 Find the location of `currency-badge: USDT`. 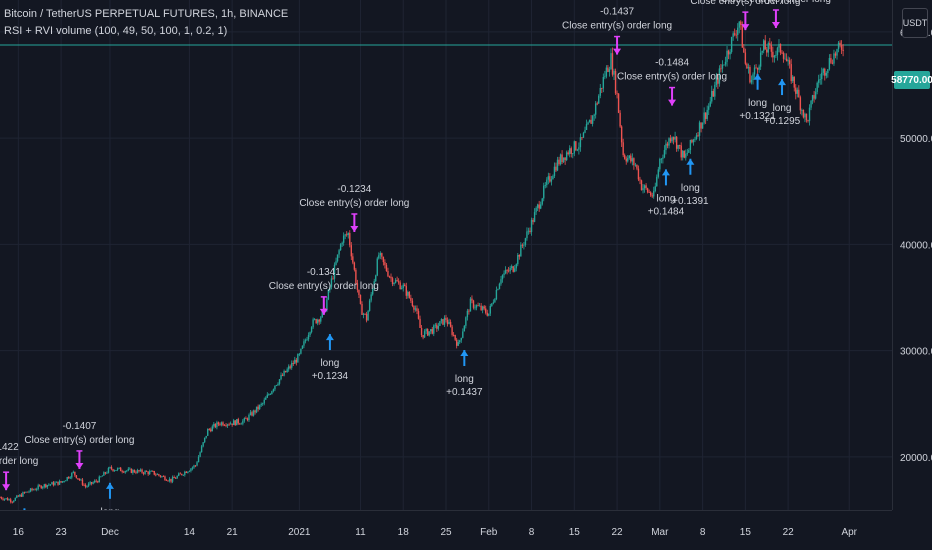

currency-badge: USDT is located at coordinates (915, 23).